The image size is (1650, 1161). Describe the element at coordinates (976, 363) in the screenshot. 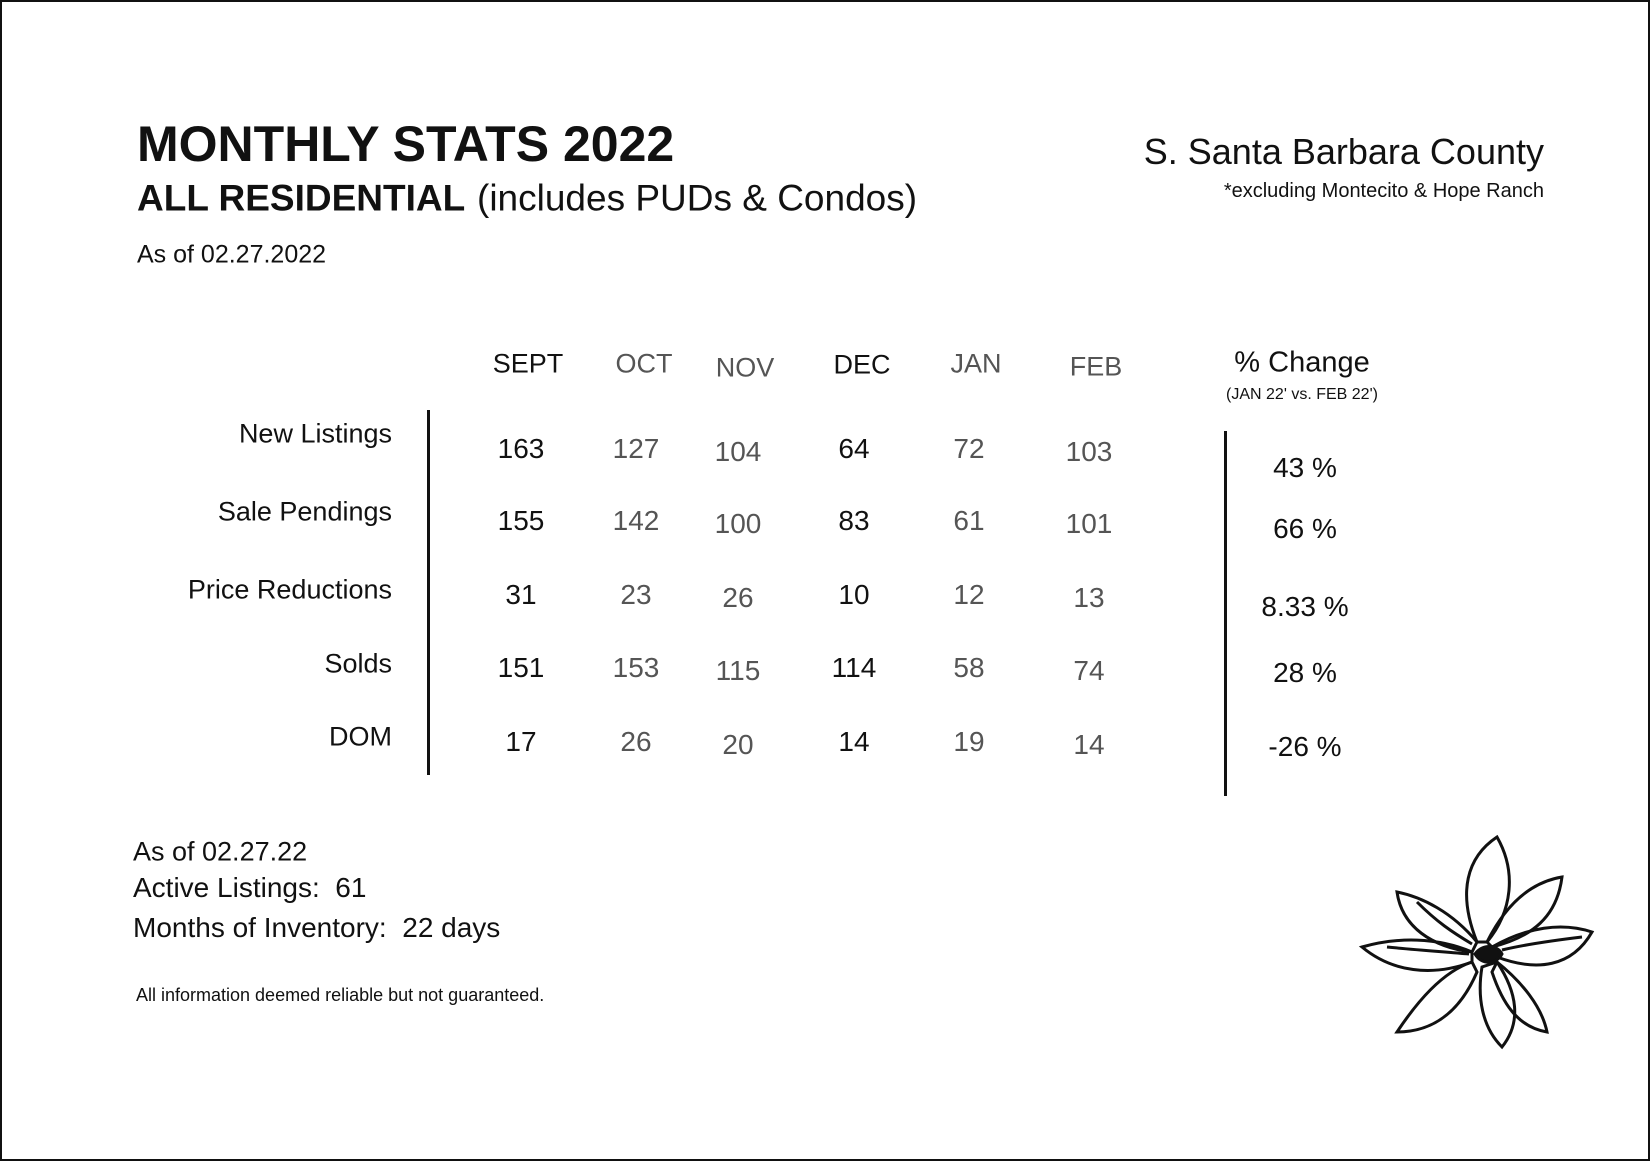

I see `column-header: JAN` at that location.